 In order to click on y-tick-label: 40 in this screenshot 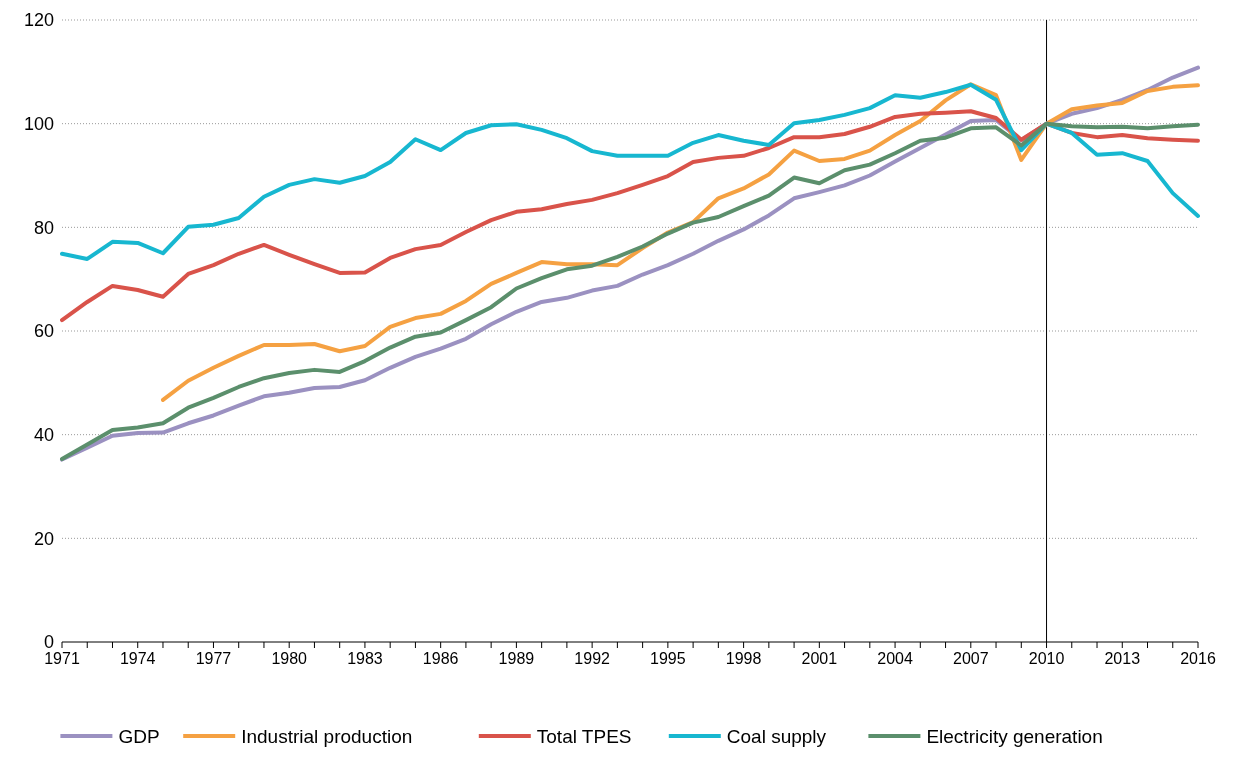, I will do `click(43, 434)`.